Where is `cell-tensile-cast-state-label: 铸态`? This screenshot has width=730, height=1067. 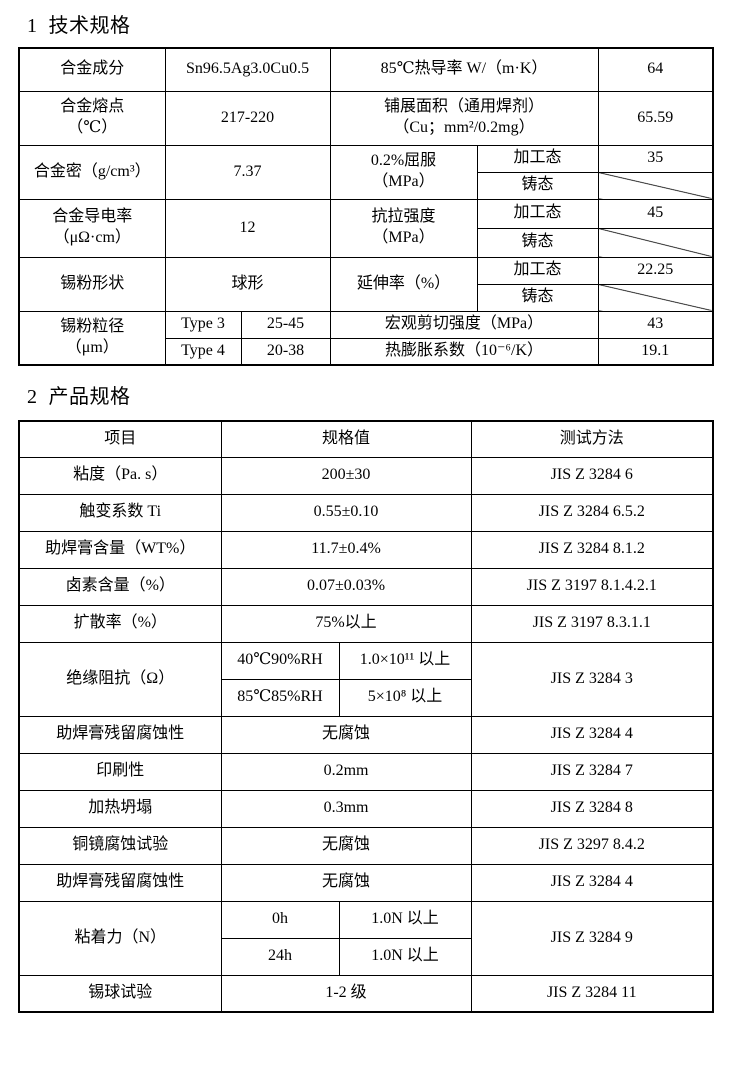 cell-tensile-cast-state-label: 铸态 is located at coordinates (537, 242).